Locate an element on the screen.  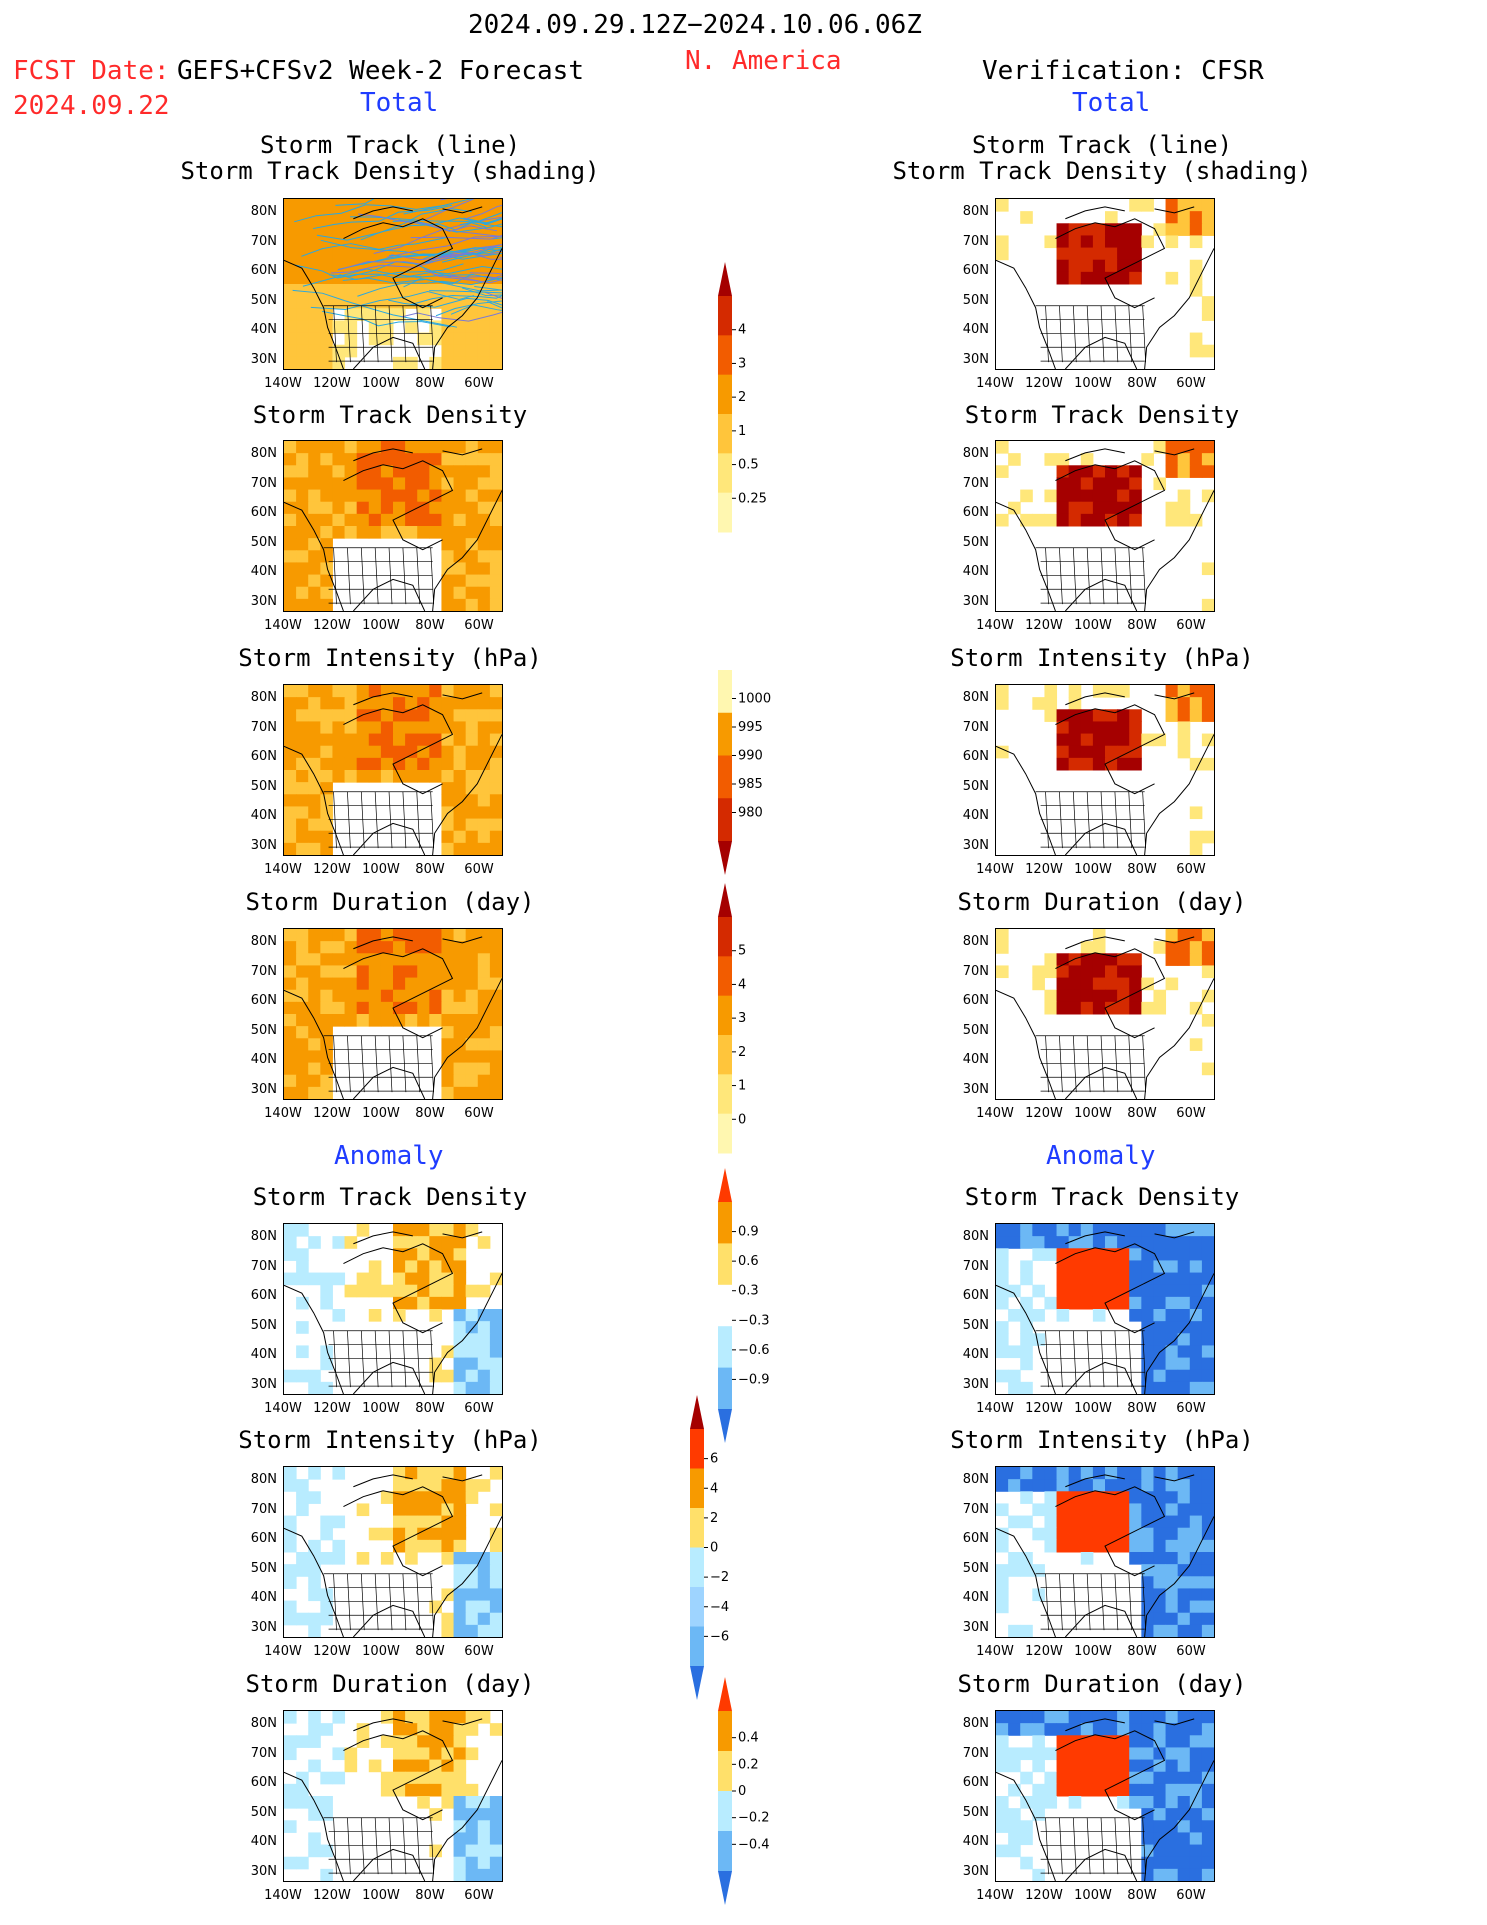
title-duration-anom-obs: Storm Duration (day) is located at coordinates (1102, 1684).